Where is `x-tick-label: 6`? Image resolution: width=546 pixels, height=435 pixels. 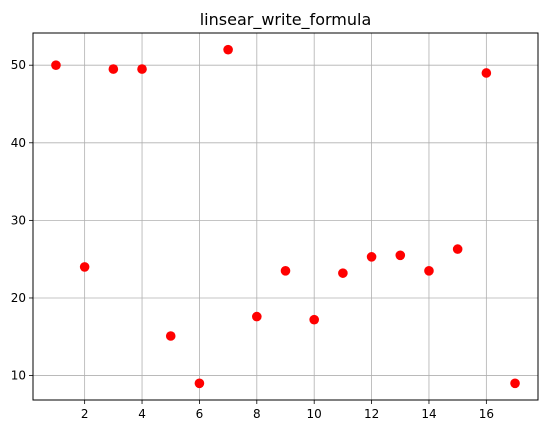
x-tick-label: 6 is located at coordinates (200, 414).